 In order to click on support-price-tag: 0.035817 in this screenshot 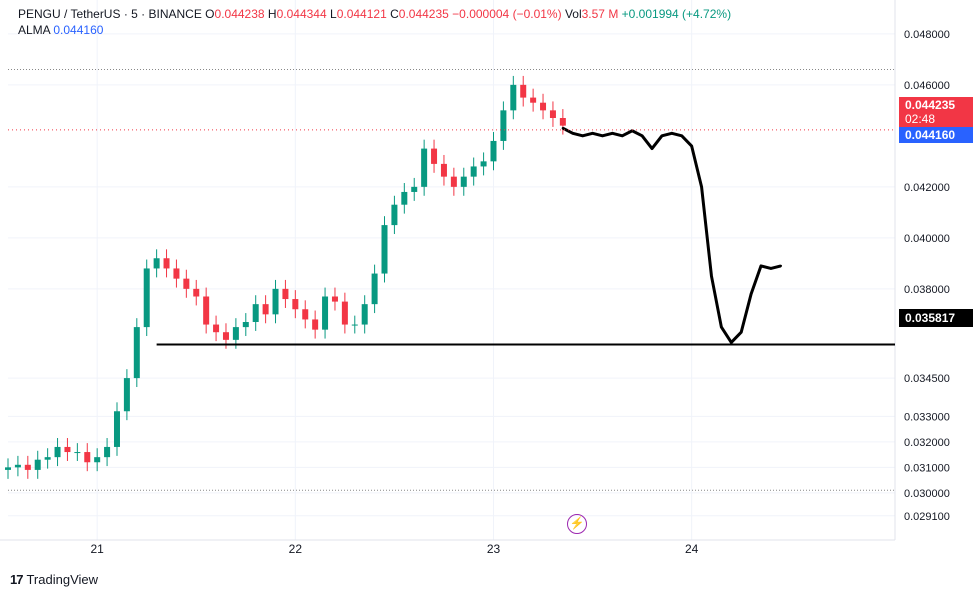, I will do `click(936, 318)`.